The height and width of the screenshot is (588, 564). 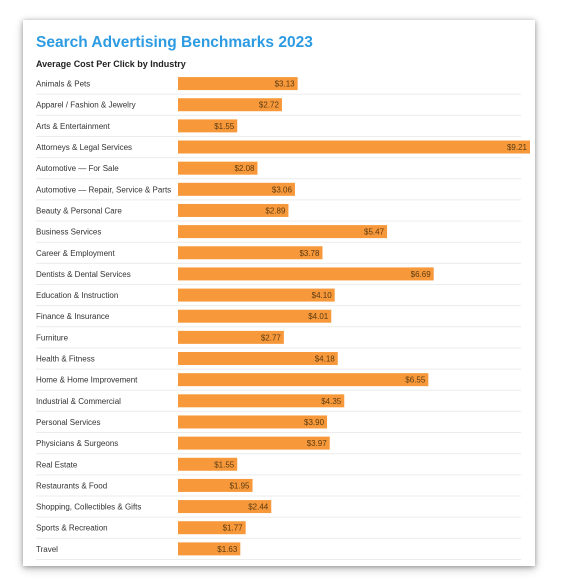 I want to click on category-label: Arts & Entertainment, so click(x=73, y=126).